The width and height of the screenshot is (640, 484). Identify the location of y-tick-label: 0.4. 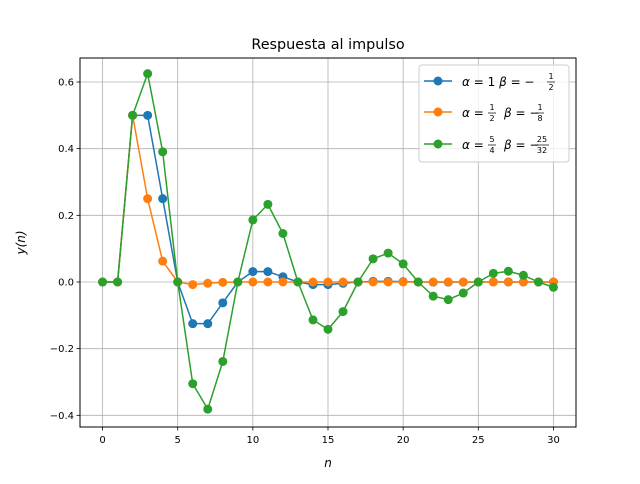
(66, 149).